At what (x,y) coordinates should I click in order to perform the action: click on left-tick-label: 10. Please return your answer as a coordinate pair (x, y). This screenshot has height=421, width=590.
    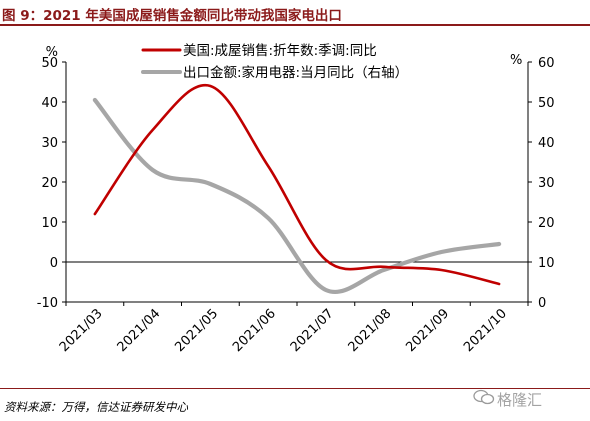
    Looking at the image, I should click on (49, 223).